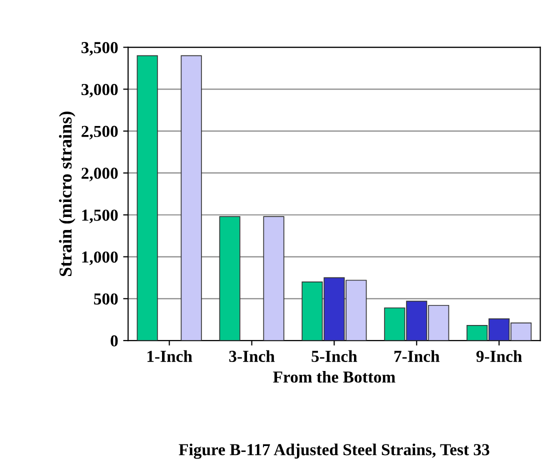 Image resolution: width=557 pixels, height=473 pixels. I want to click on y-tick-label: 3,000, so click(100, 91).